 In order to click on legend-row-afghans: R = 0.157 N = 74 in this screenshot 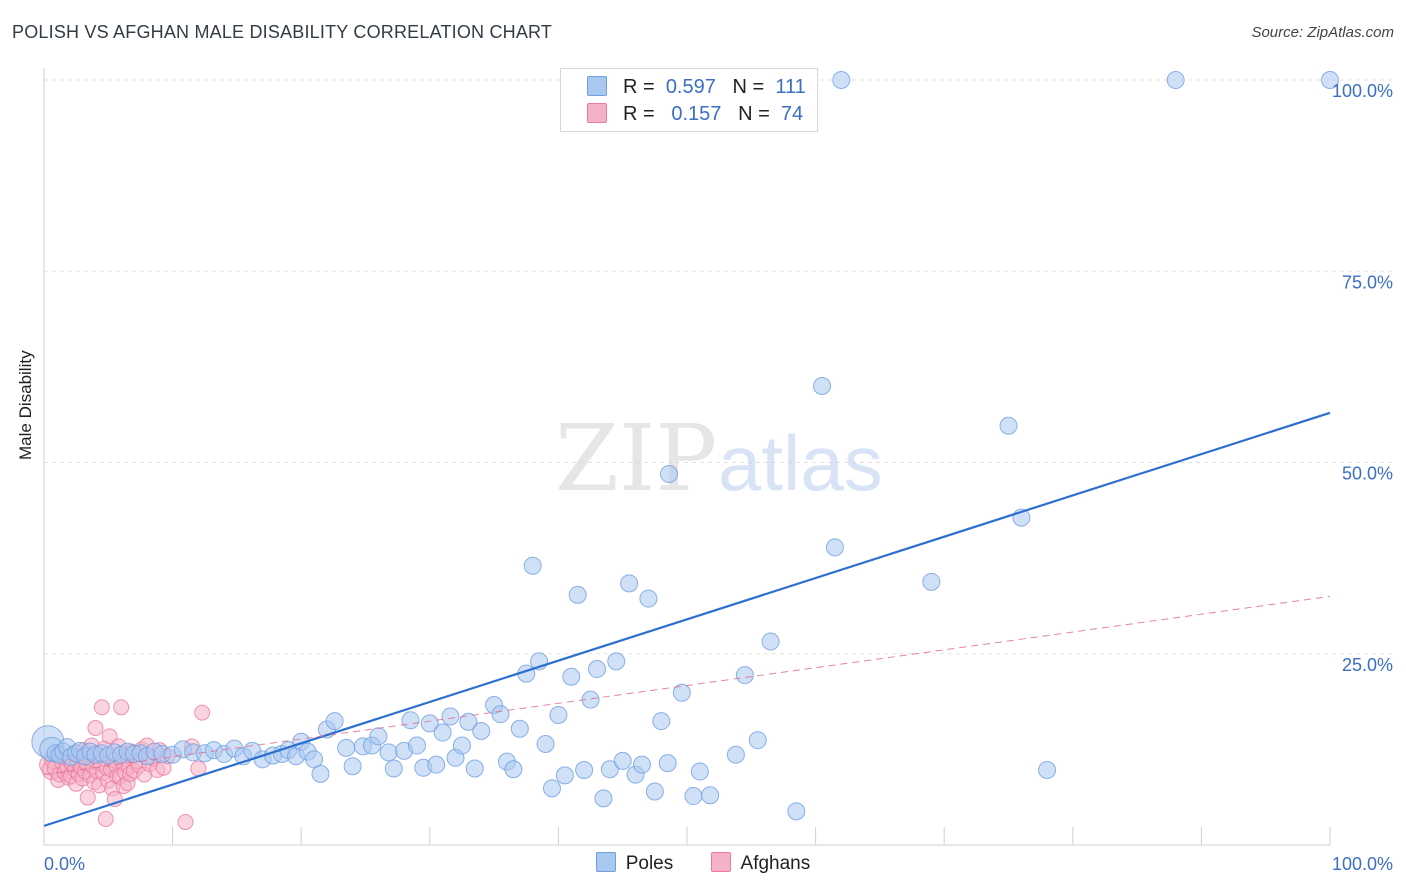, I will do `click(695, 114)`.